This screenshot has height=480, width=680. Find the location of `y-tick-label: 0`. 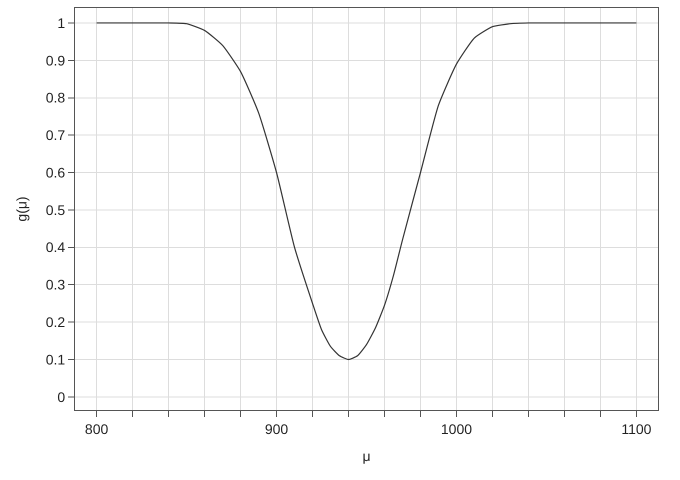

y-tick-label: 0 is located at coordinates (61, 396).